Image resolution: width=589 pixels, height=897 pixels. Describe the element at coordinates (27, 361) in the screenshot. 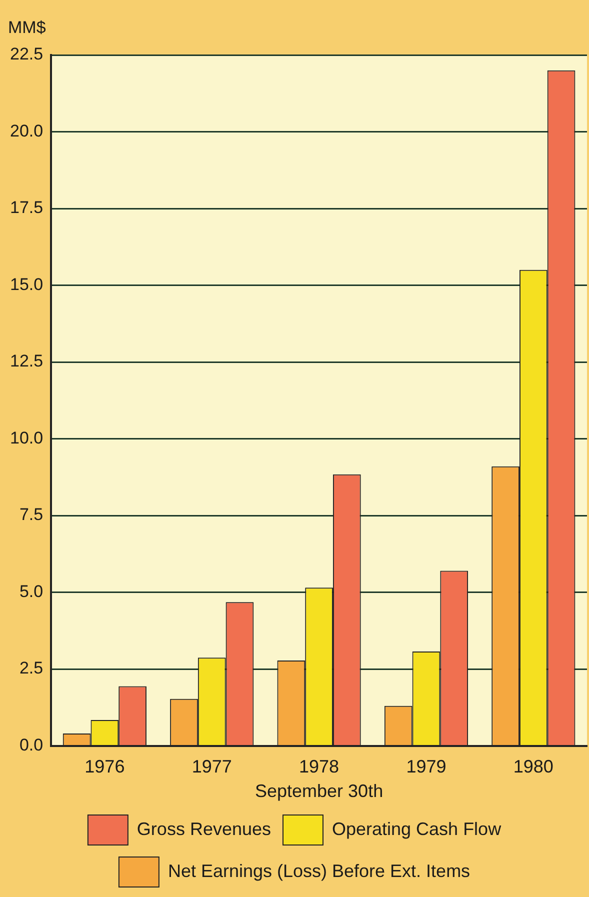

I see `y-tick-label: 12.5` at that location.